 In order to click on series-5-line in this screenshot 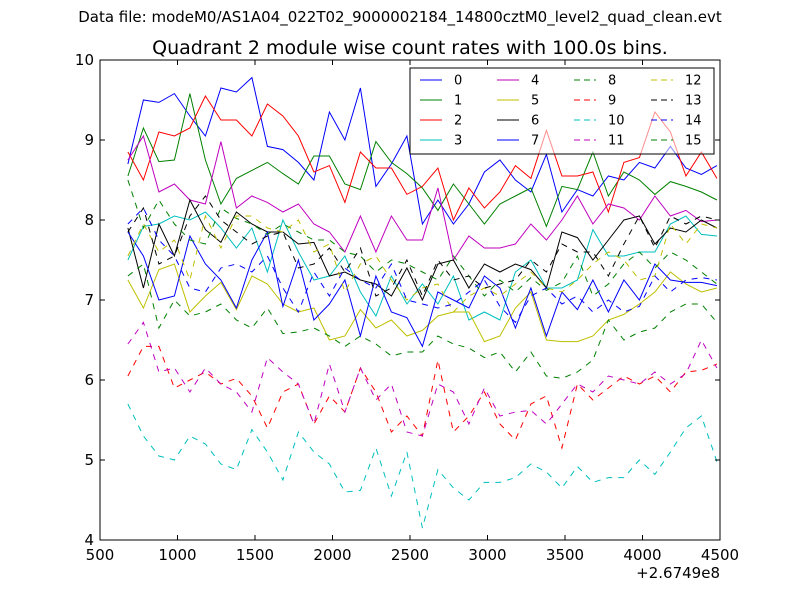, I will do `click(422, 303)`.